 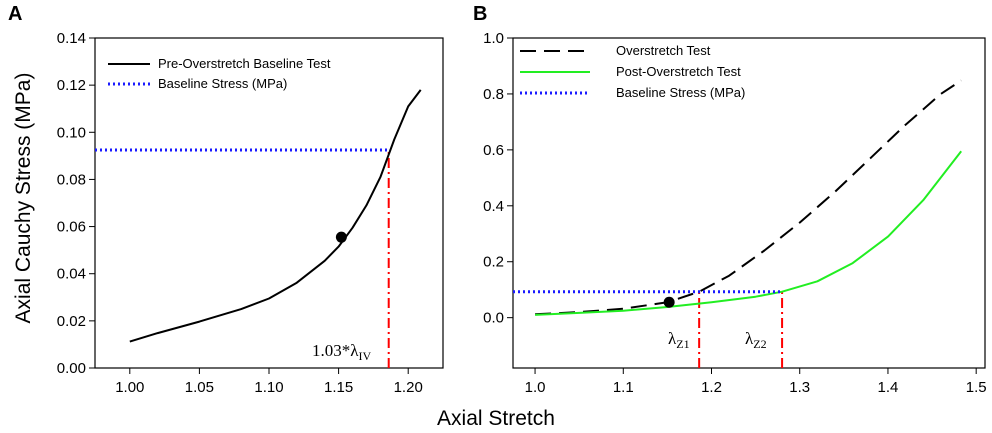 I want to click on panel-b-label: B, so click(x=480, y=14).